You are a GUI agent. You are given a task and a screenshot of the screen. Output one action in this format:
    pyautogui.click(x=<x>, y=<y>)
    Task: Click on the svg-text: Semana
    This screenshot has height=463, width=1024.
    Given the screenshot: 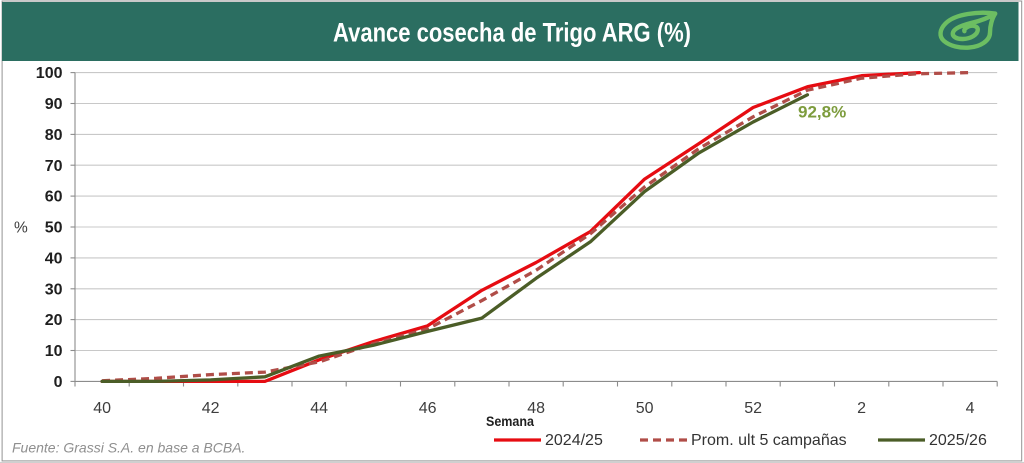 What is the action you would take?
    pyautogui.click(x=510, y=421)
    